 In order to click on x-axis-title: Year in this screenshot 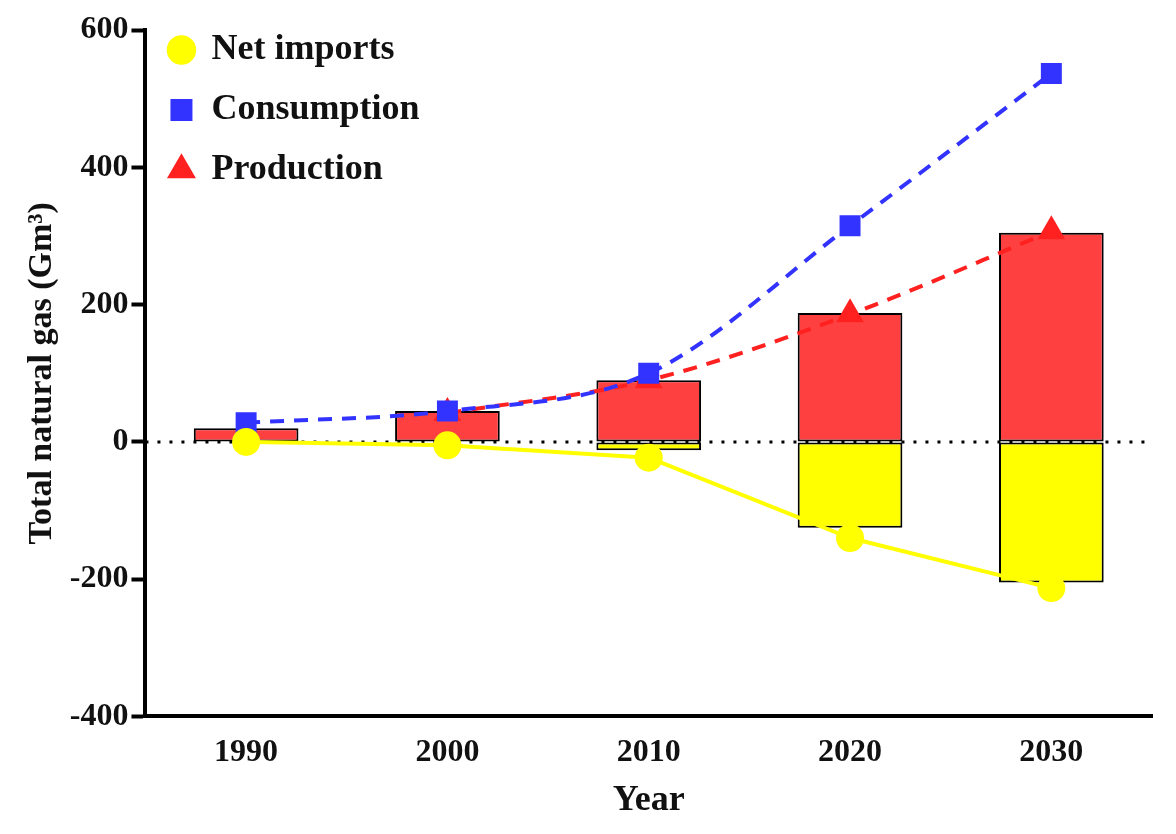, I will do `click(648, 797)`.